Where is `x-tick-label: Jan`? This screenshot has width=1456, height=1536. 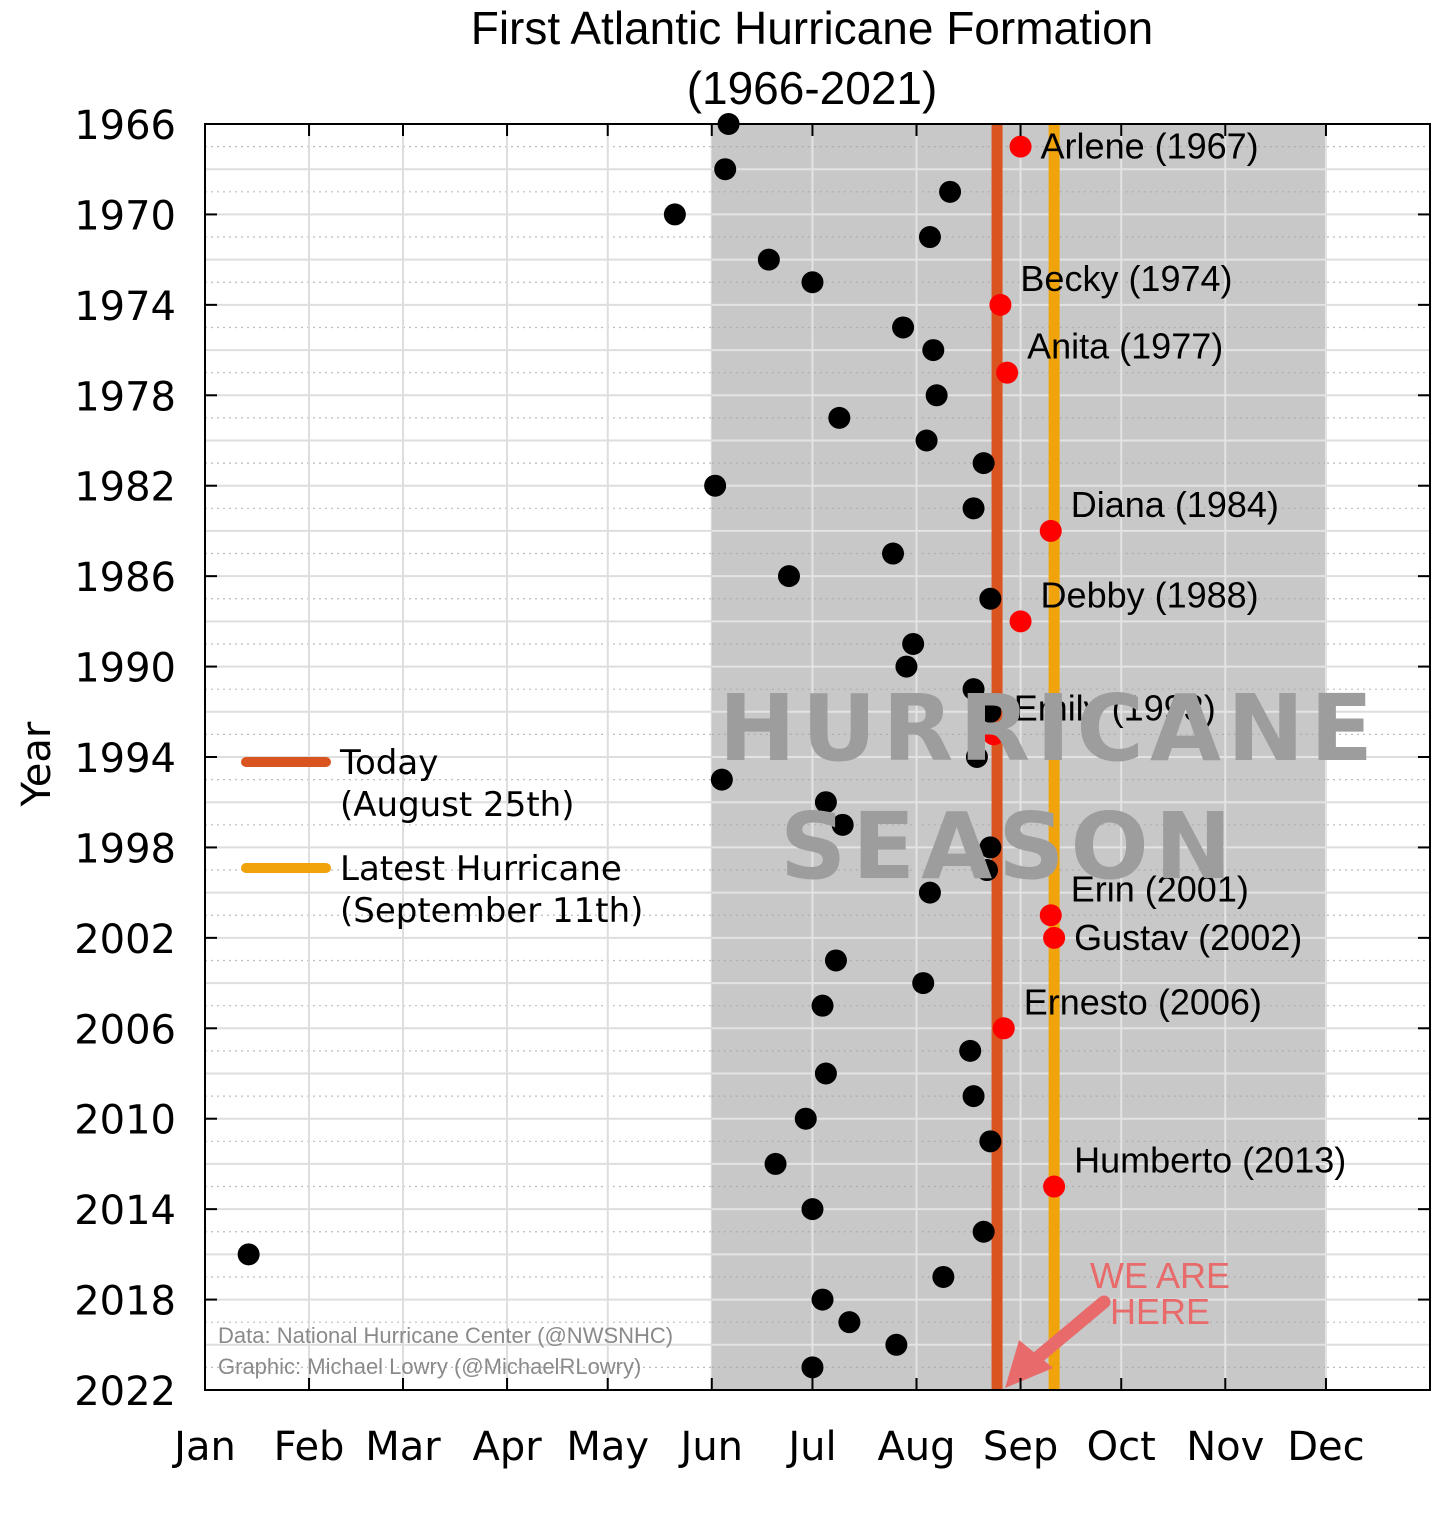
x-tick-label: Jan is located at coordinates (203, 1447).